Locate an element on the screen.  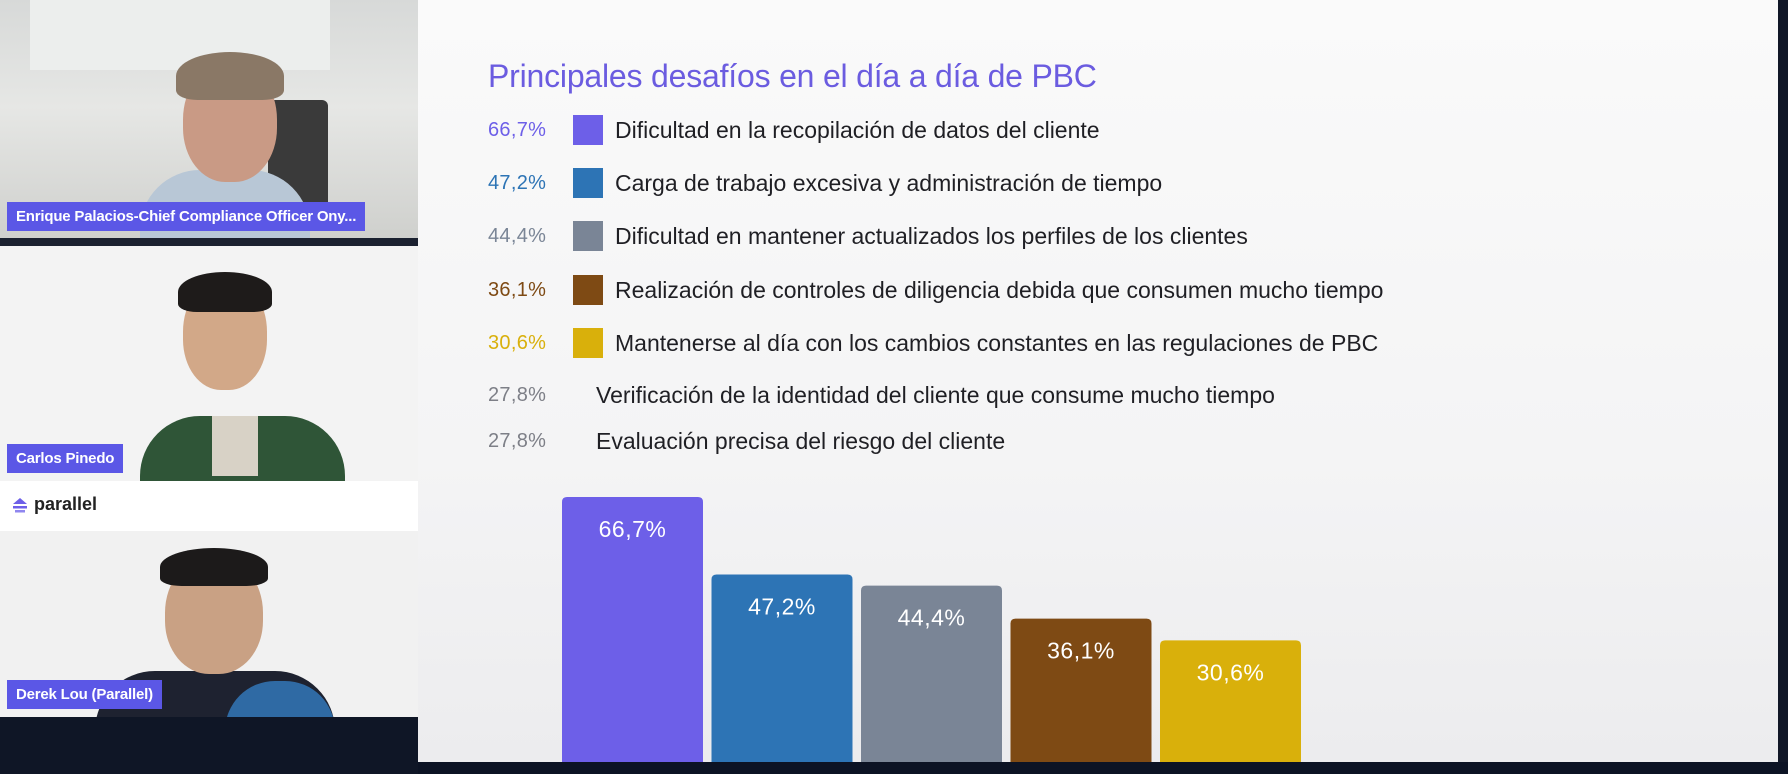
bar-value-label: 66,7% is located at coordinates (633, 529).